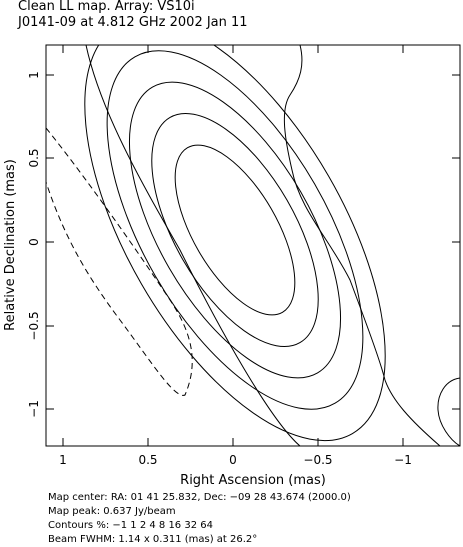 The width and height of the screenshot is (463, 547). Describe the element at coordinates (34, 409) in the screenshot. I see `y-tick-label: −1` at that location.